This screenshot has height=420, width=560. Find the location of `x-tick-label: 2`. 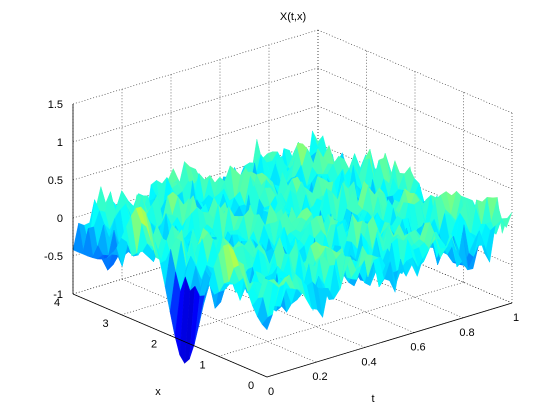

x-tick-label: 2 is located at coordinates (154, 345).